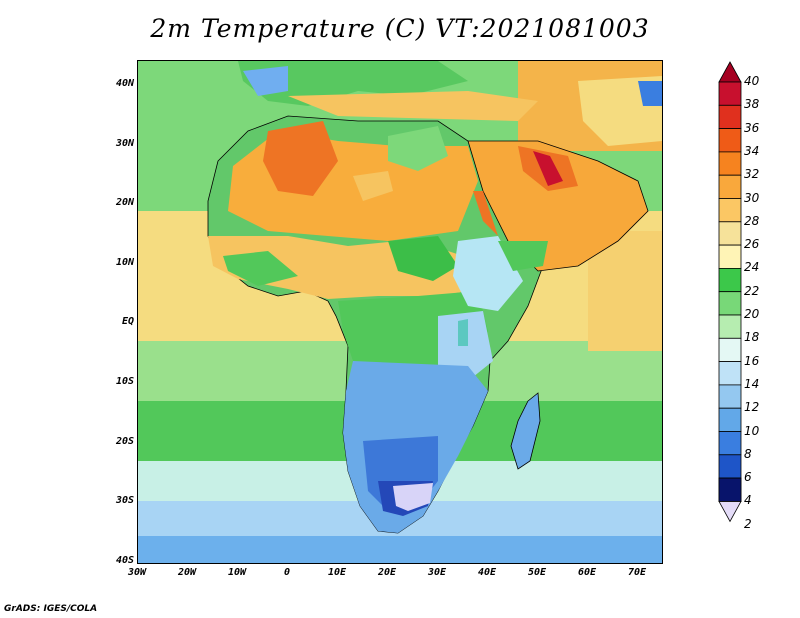 Image resolution: width=800 pixels, height=618 pixels. What do you see at coordinates (523, 256) in the screenshot?
I see `yemen-green` at bounding box center [523, 256].